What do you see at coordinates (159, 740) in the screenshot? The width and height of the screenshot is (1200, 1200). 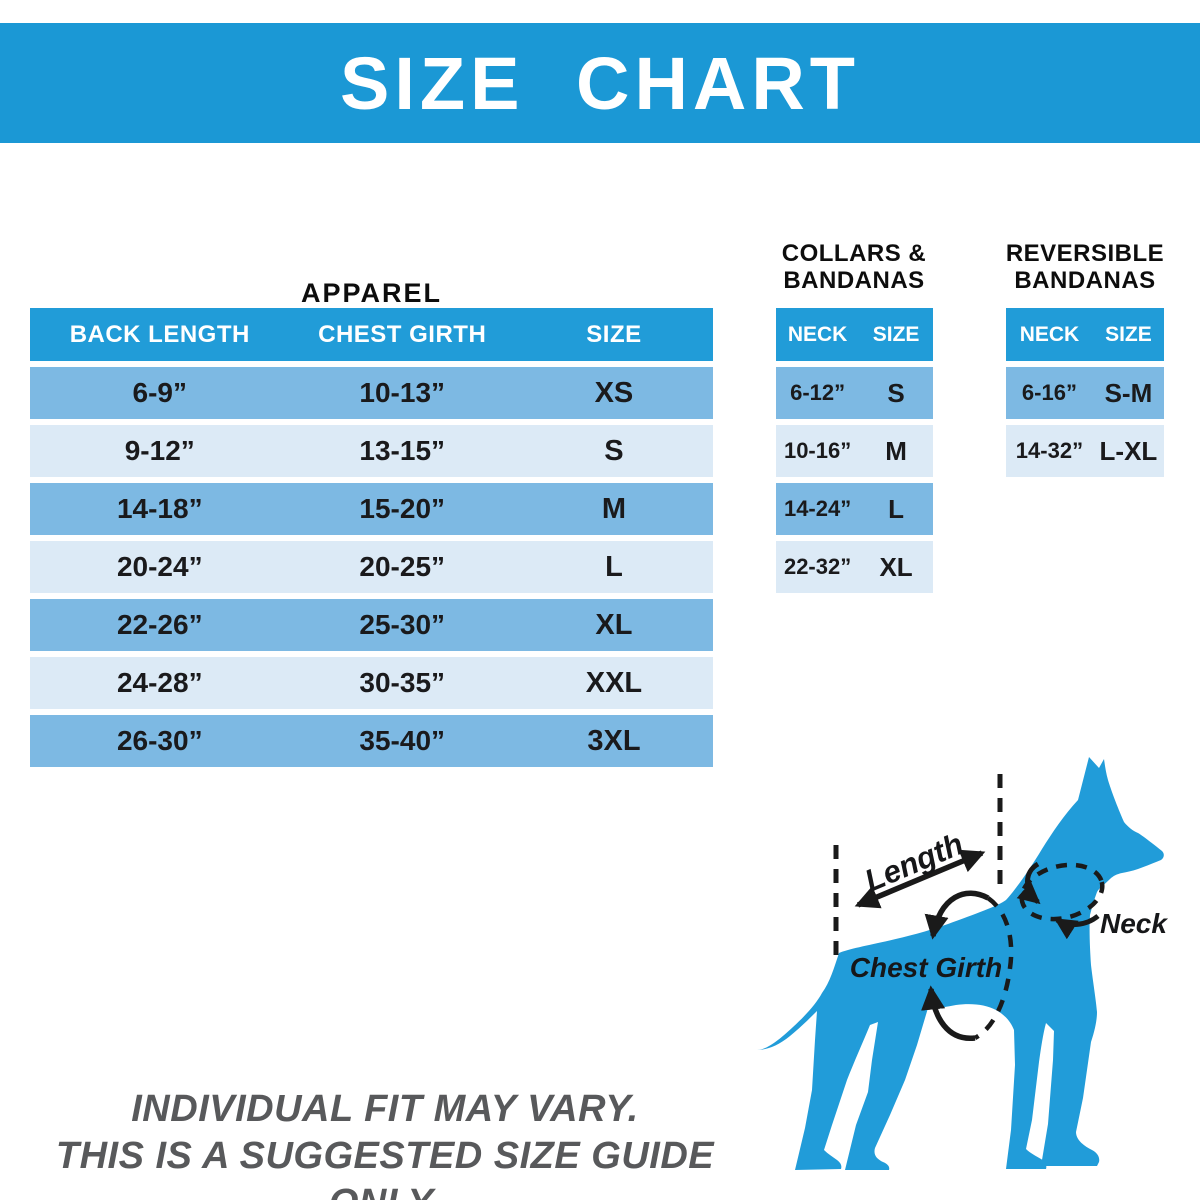 I see `back-length-cell: 26-30”` at bounding box center [159, 740].